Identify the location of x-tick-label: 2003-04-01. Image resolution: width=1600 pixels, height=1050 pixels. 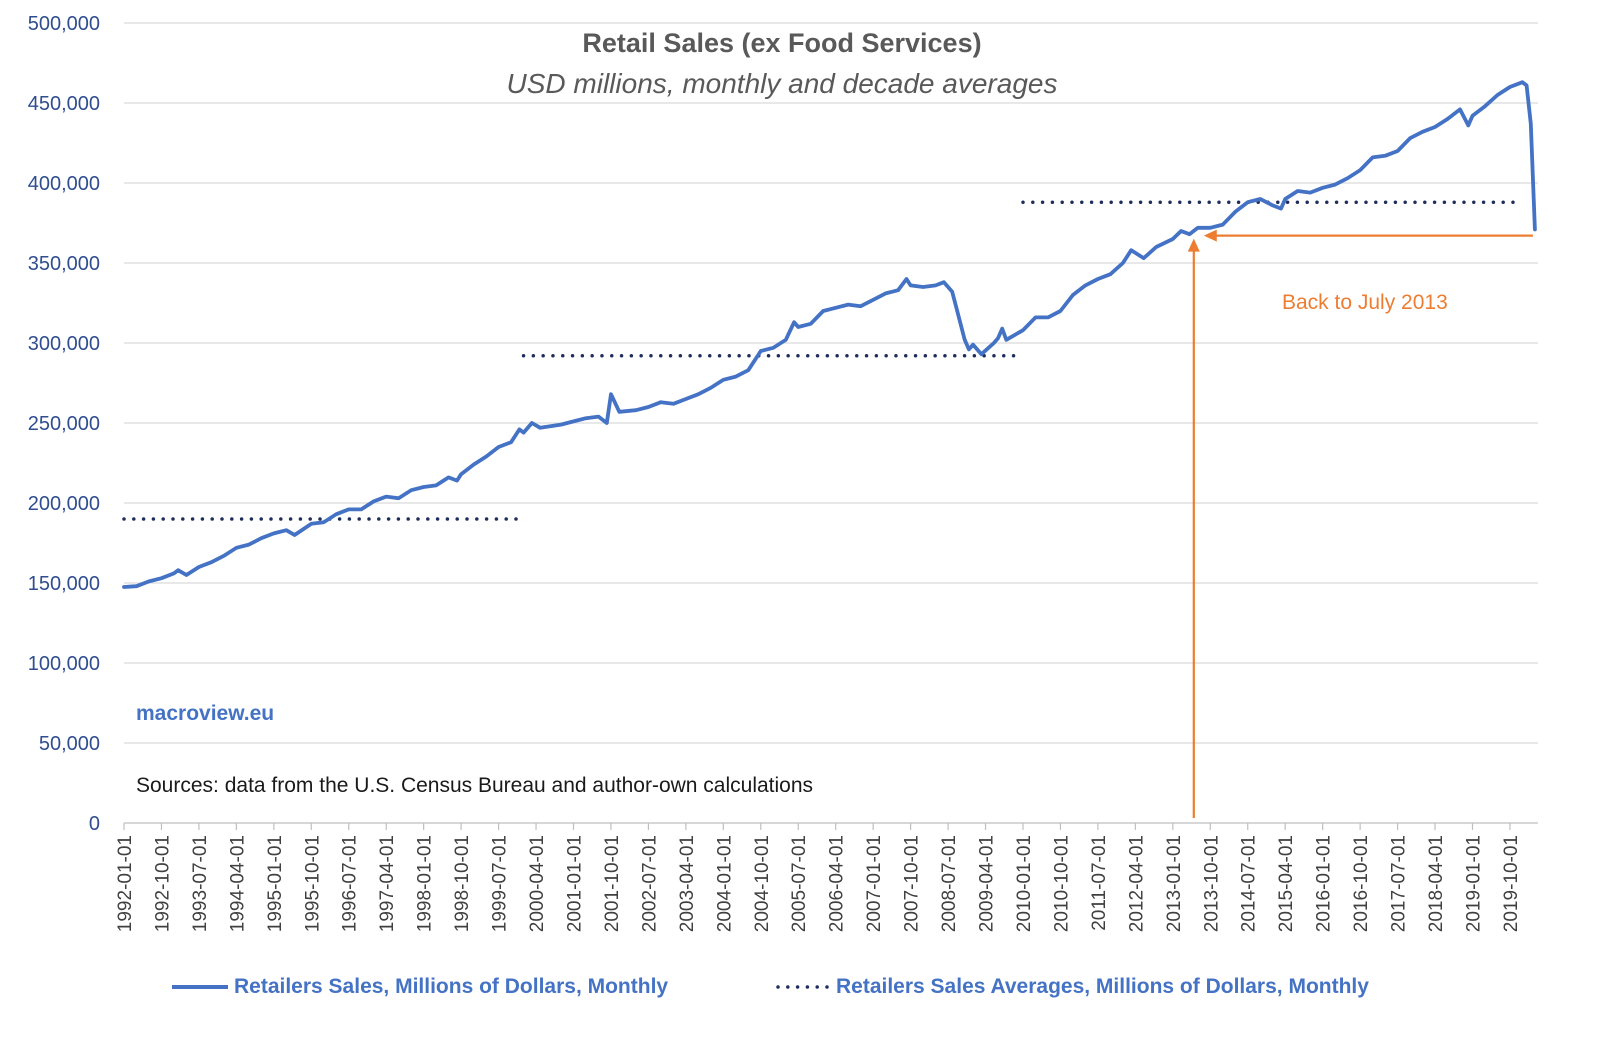
(687, 883).